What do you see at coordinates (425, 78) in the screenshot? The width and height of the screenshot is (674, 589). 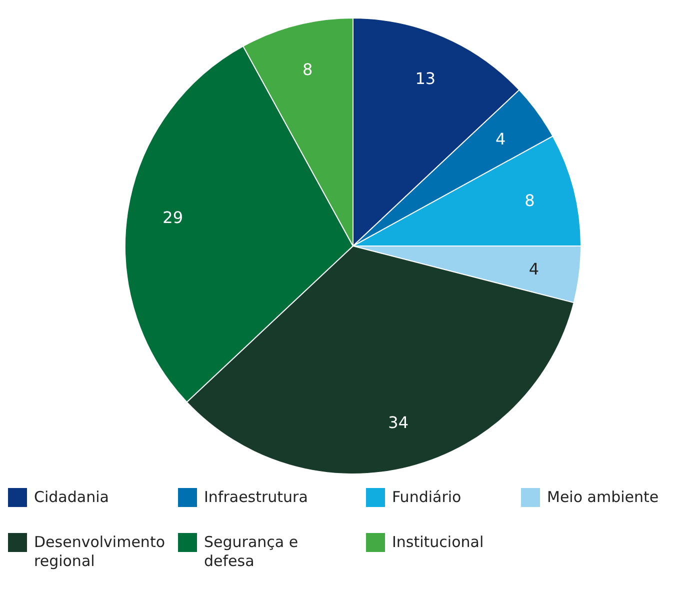 I see `data-label: 13` at bounding box center [425, 78].